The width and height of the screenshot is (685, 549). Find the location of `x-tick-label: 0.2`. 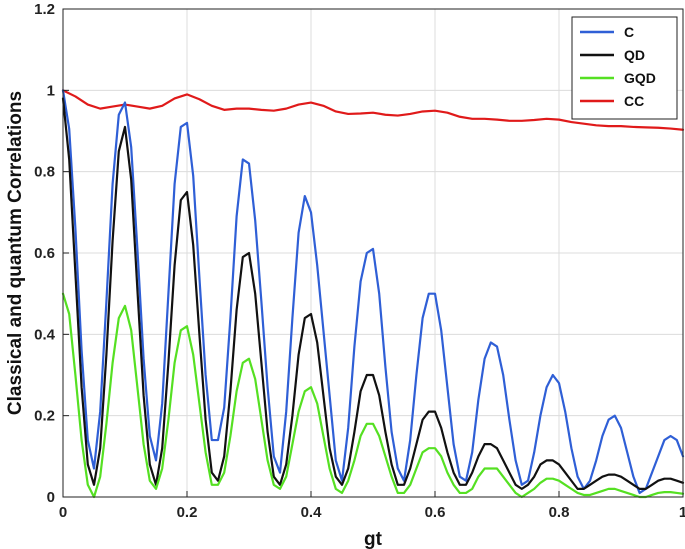

x-tick-label: 0.2 is located at coordinates (187, 512).